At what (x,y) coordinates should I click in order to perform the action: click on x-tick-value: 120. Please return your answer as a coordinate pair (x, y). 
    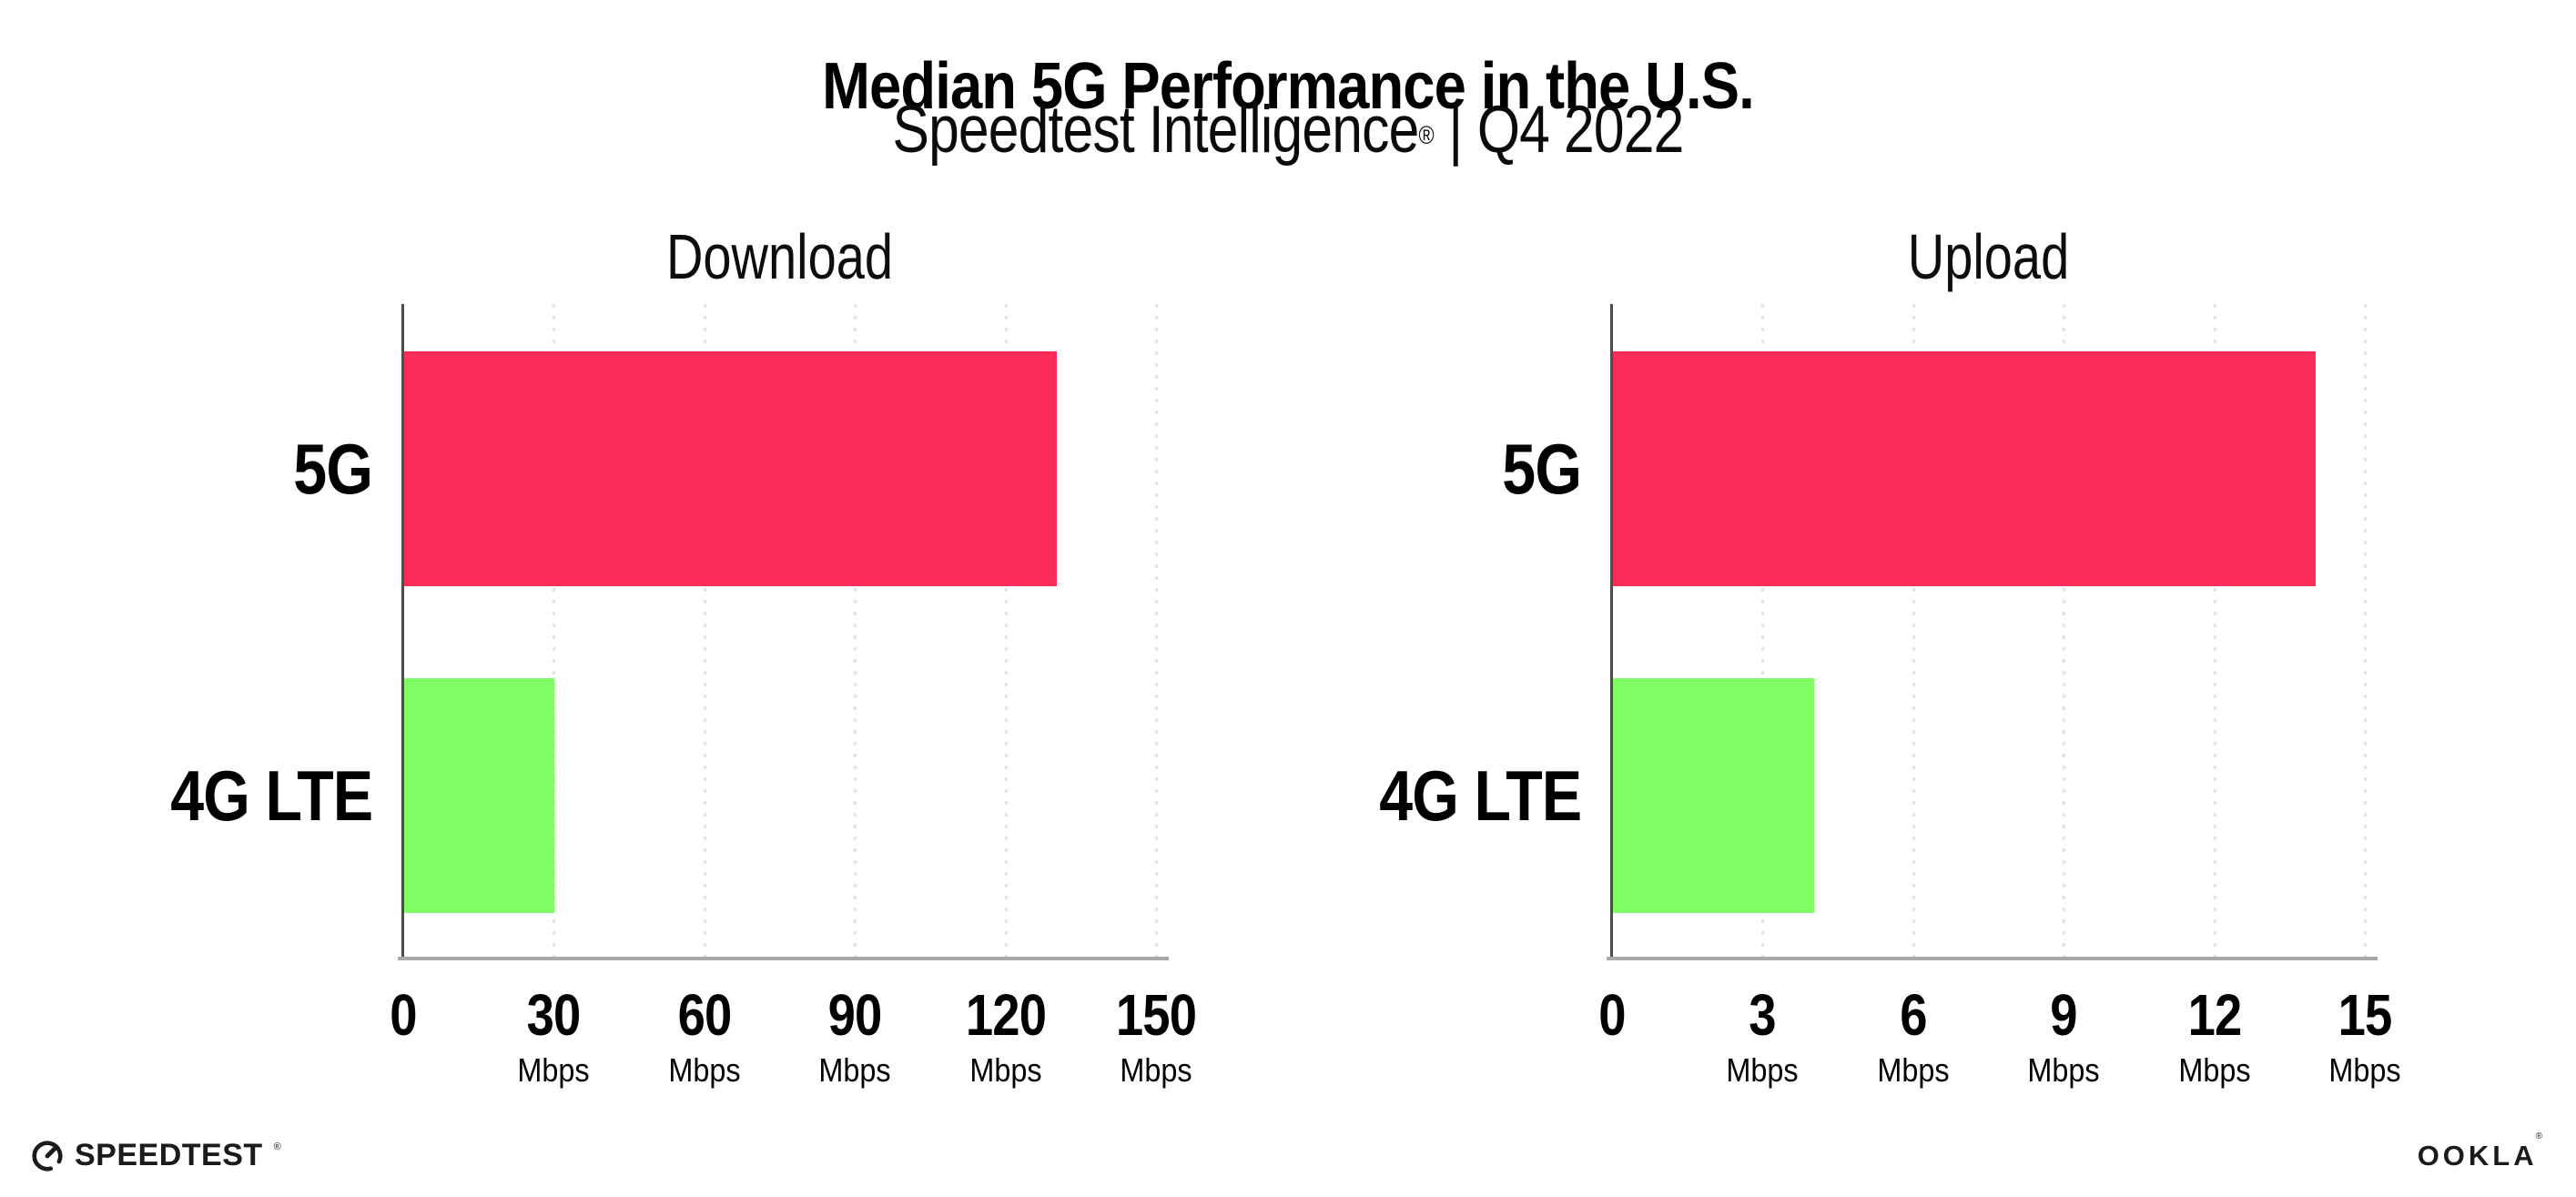
    Looking at the image, I should click on (1005, 1015).